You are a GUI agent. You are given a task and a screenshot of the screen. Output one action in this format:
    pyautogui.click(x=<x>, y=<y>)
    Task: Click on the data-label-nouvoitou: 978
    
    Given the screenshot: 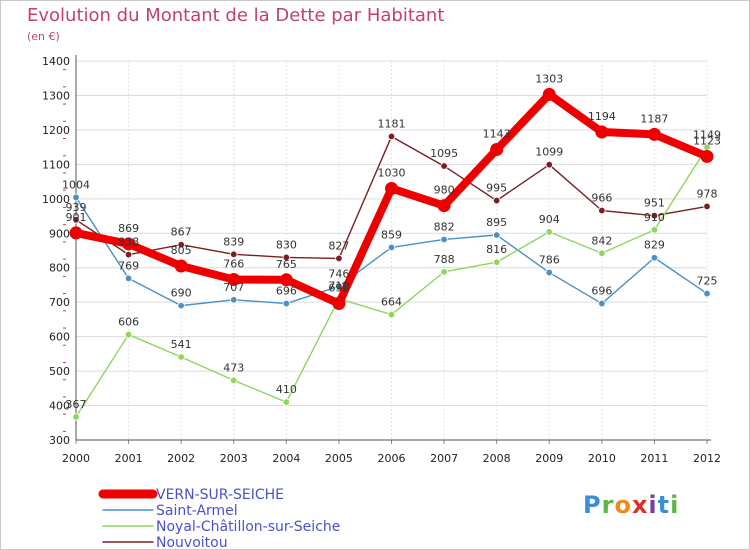 What is the action you would take?
    pyautogui.click(x=707, y=193)
    